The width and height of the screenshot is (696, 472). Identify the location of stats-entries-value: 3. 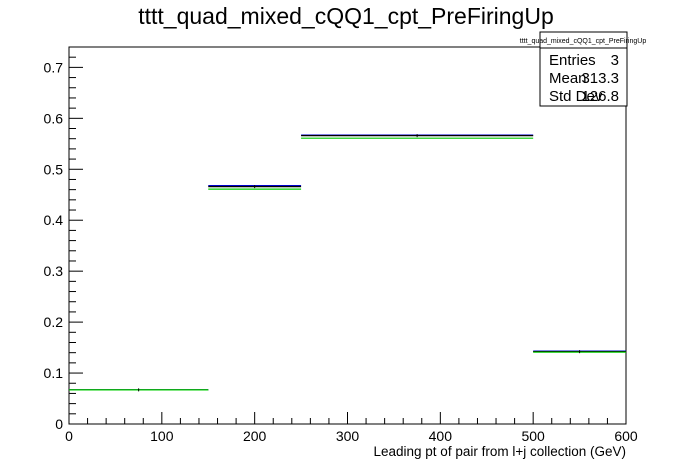
(615, 60).